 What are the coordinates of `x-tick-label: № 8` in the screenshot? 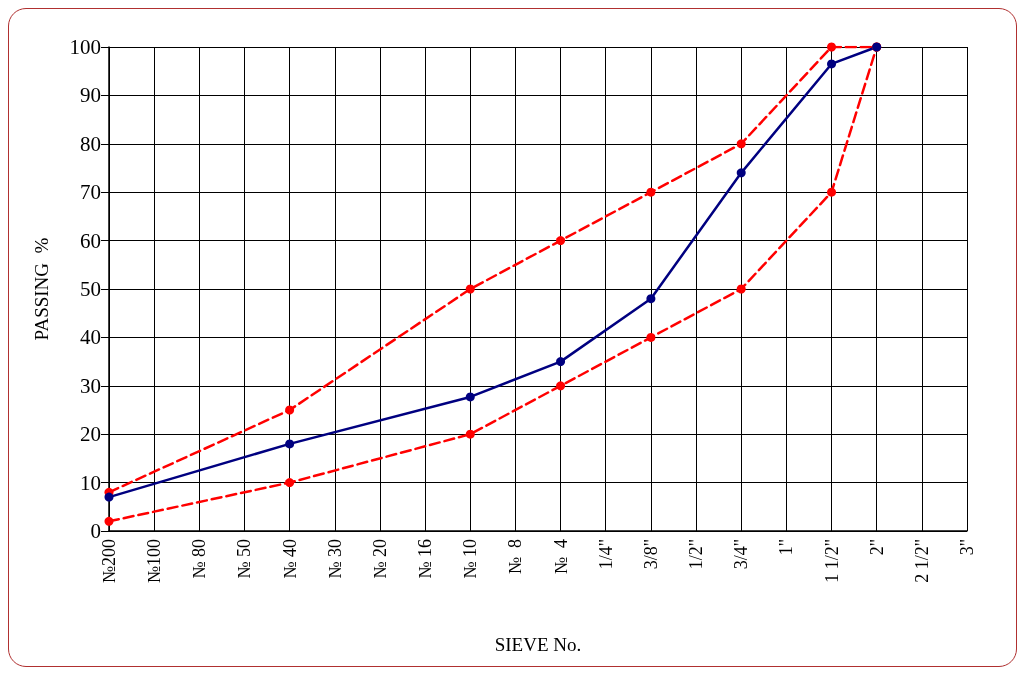 It's located at (515, 557).